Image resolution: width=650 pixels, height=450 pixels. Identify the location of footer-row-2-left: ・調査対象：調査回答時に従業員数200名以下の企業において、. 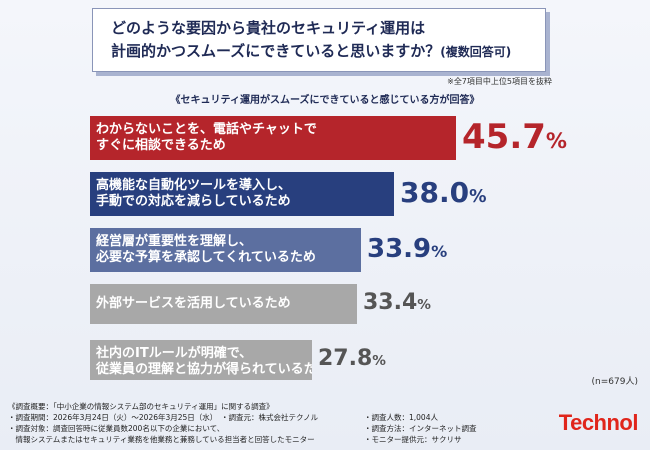
(116, 428).